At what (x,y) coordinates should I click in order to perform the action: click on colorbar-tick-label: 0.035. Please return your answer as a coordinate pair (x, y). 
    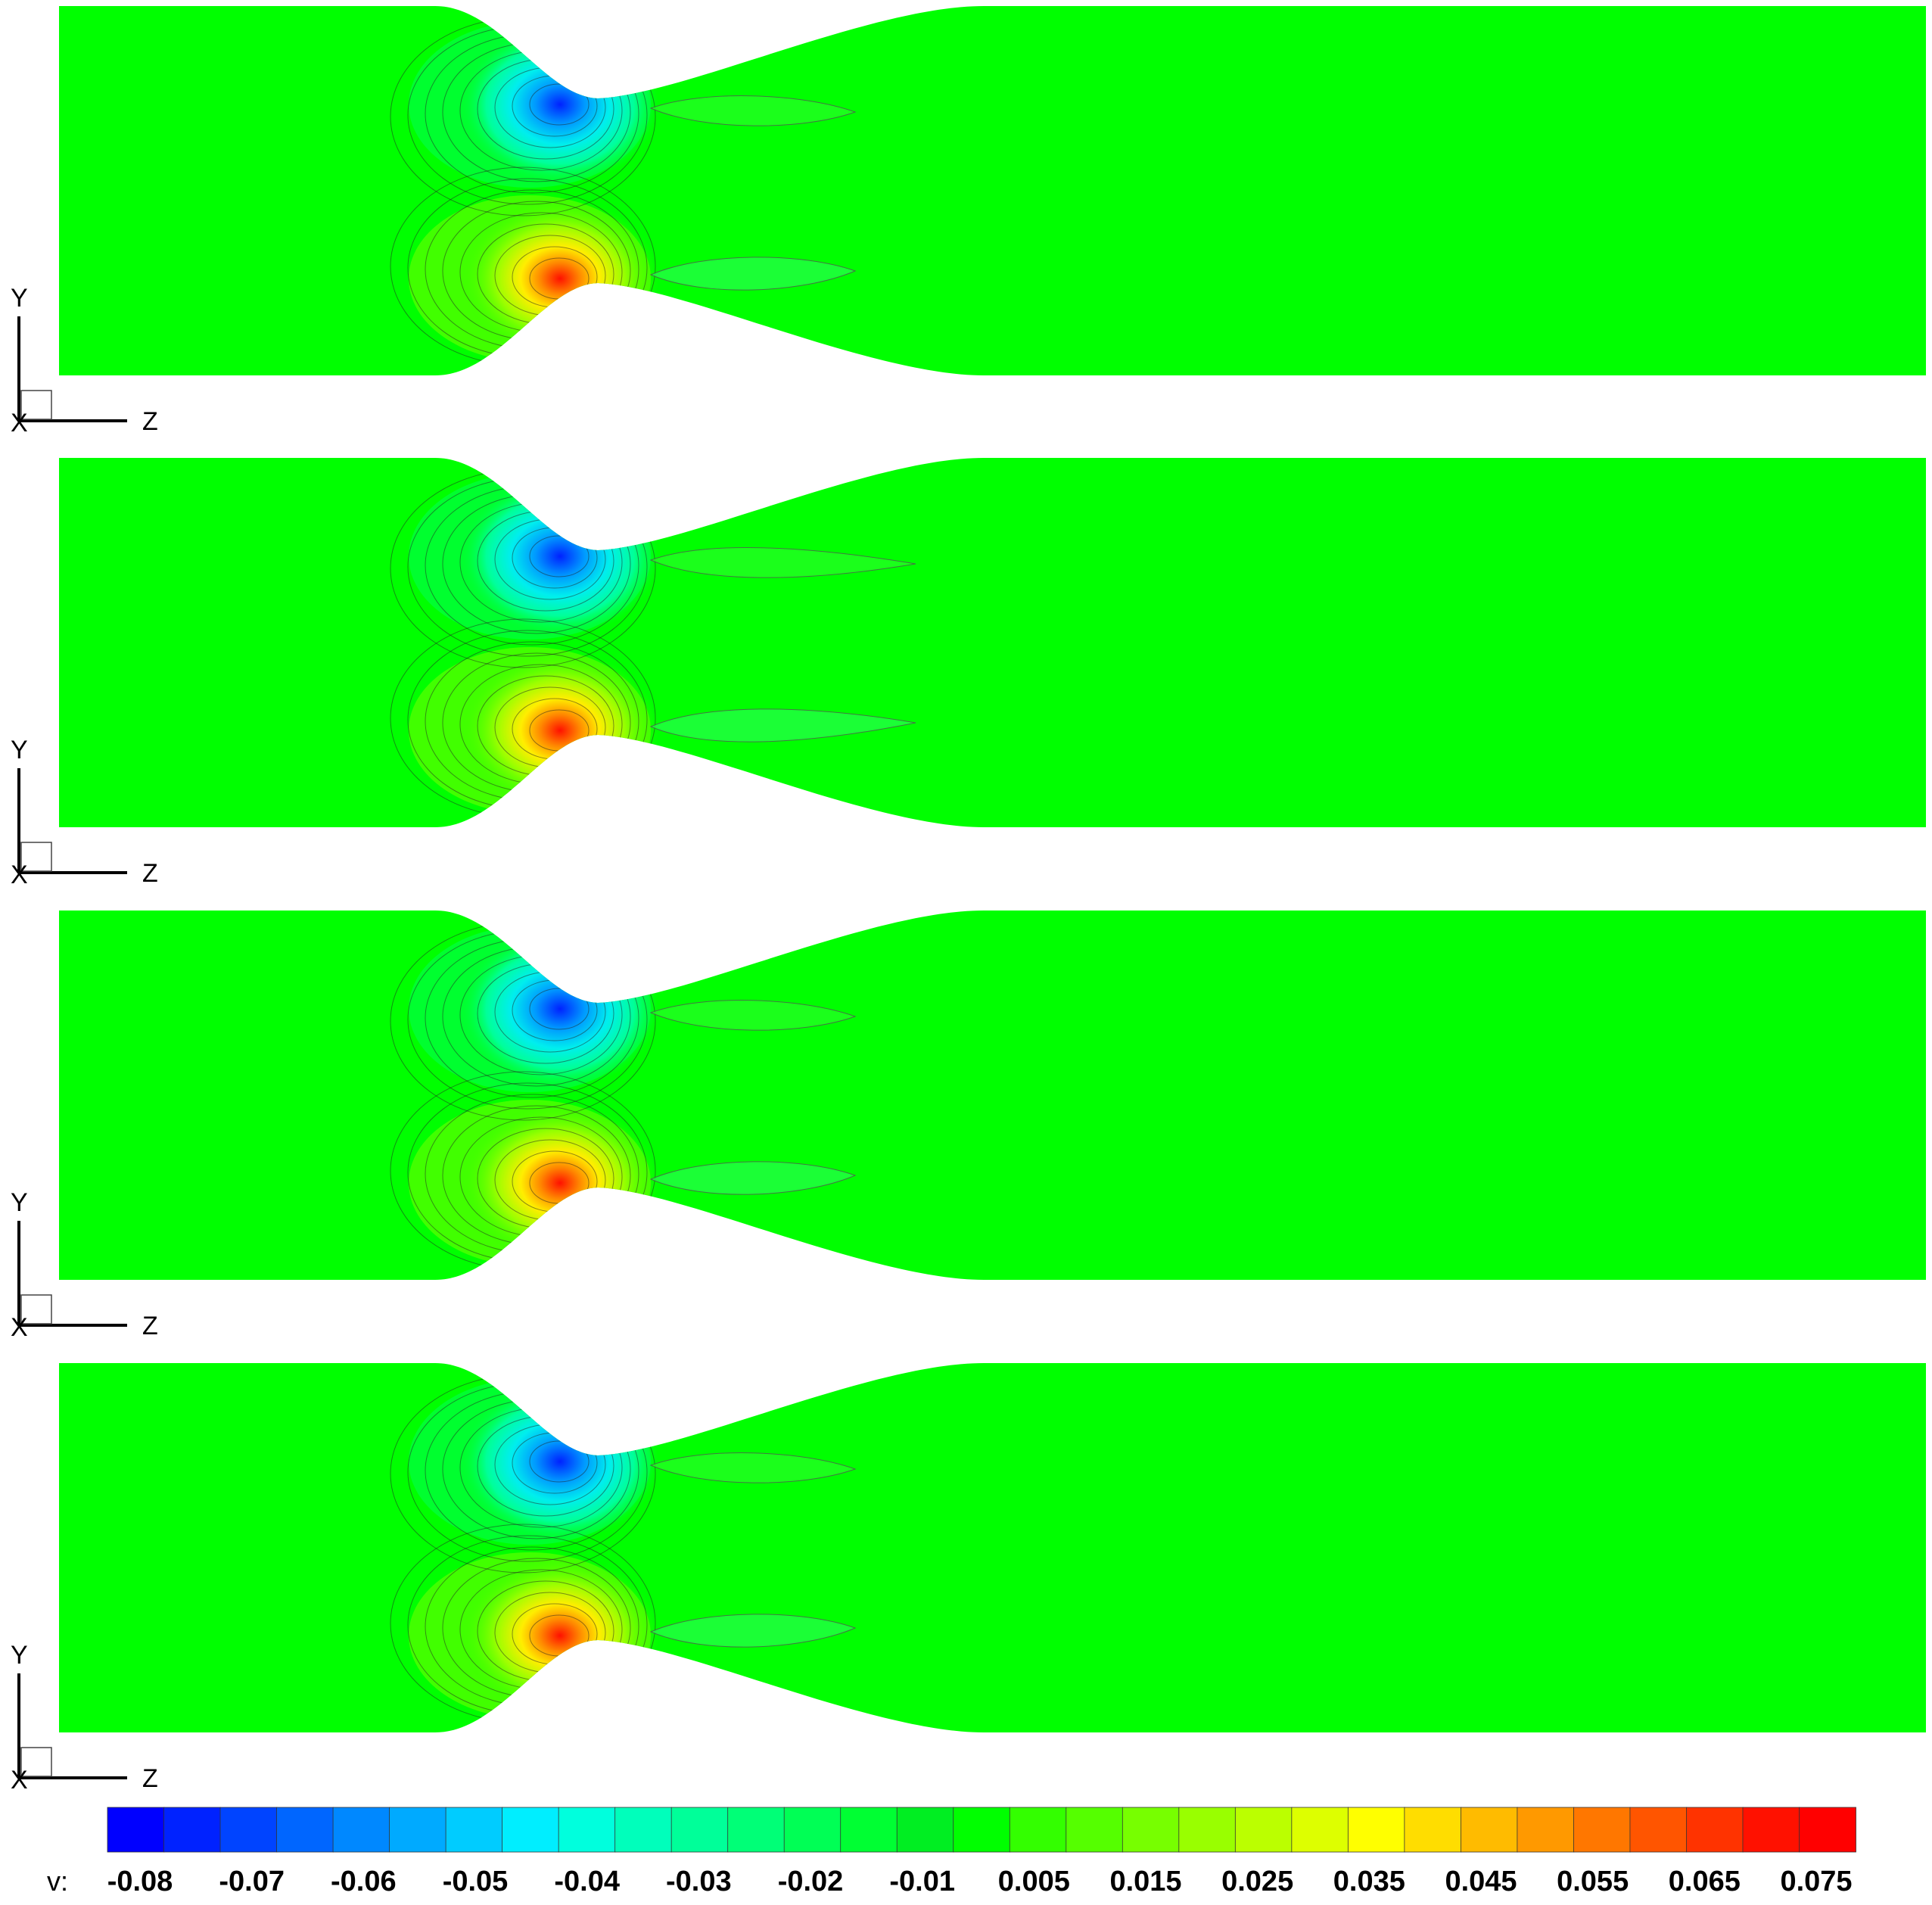
    Looking at the image, I should click on (1369, 1881).